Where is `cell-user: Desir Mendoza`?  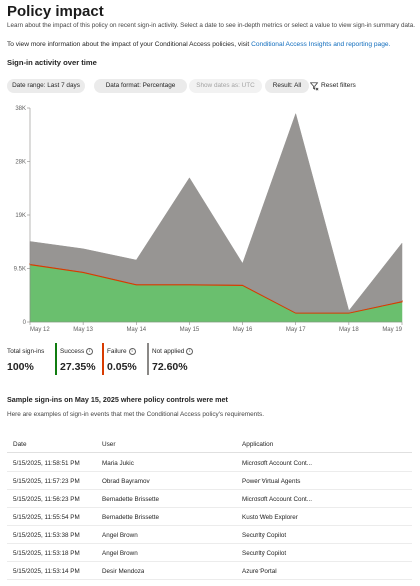 cell-user: Desir Mendoza is located at coordinates (123, 571).